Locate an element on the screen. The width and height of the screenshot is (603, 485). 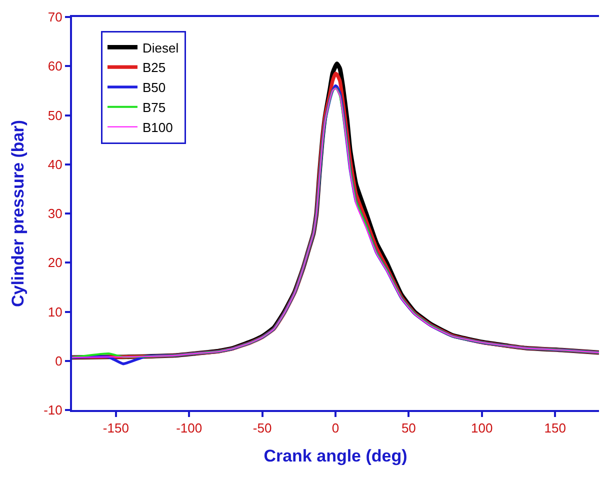
x-tick-label: 50 is located at coordinates (408, 428).